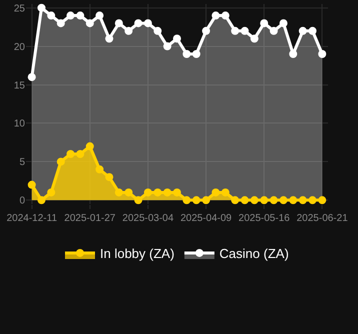  Describe the element at coordinates (322, 218) in the screenshot. I see `x-tick-label: 2025-06-21` at that location.